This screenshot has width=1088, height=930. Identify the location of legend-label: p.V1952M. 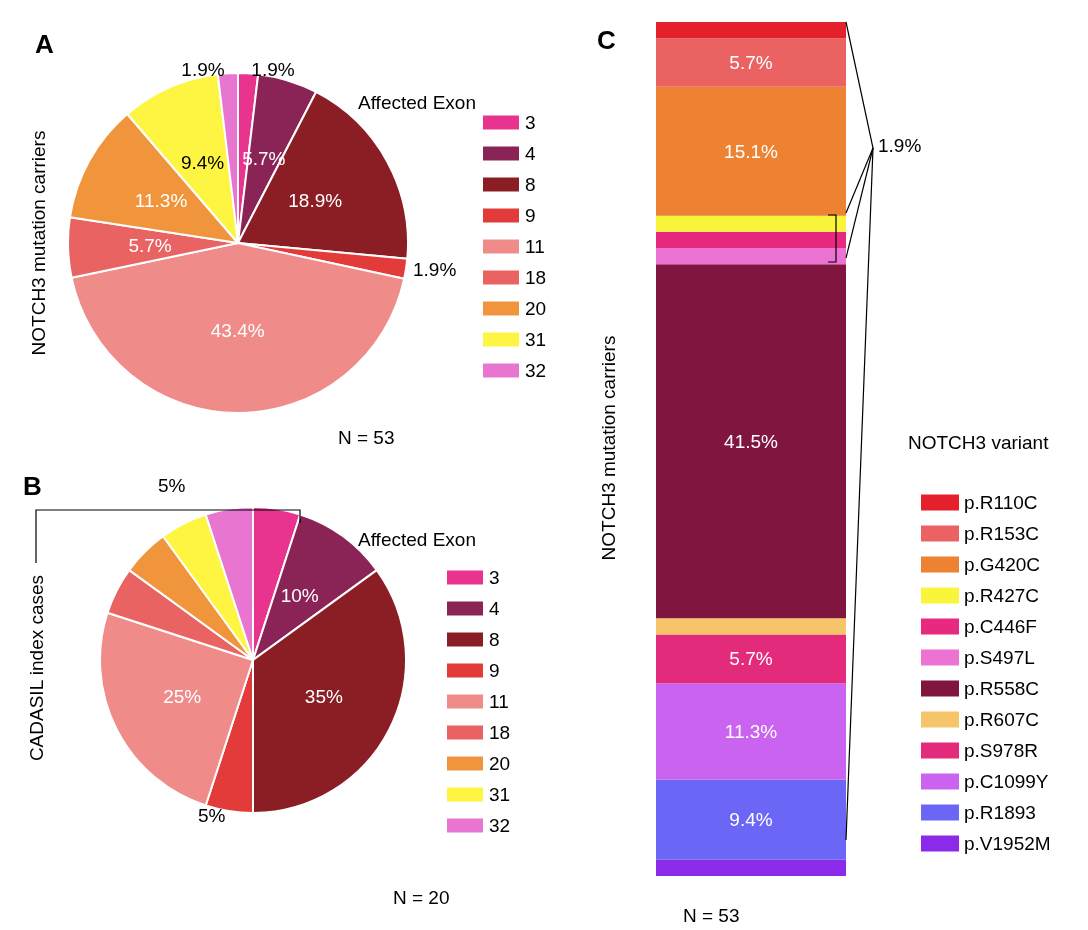
(1007, 843).